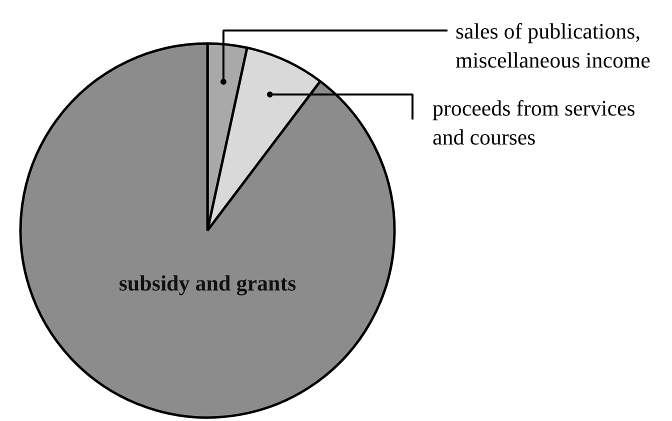 This screenshot has width=672, height=421. What do you see at coordinates (553, 45) in the screenshot?
I see `slice-label: sales of publications, miscellaneous income` at bounding box center [553, 45].